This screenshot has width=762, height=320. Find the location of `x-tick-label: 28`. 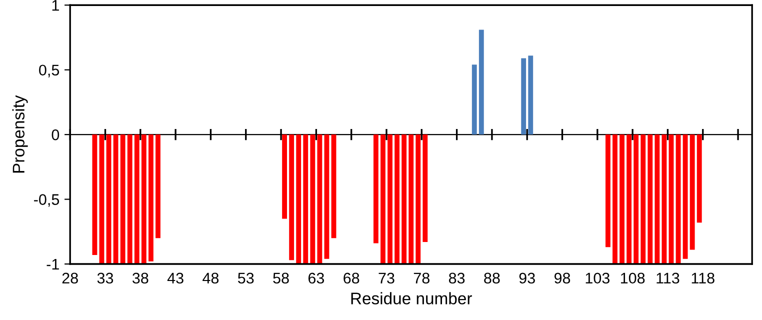

x-tick-label: 28 is located at coordinates (70, 278).